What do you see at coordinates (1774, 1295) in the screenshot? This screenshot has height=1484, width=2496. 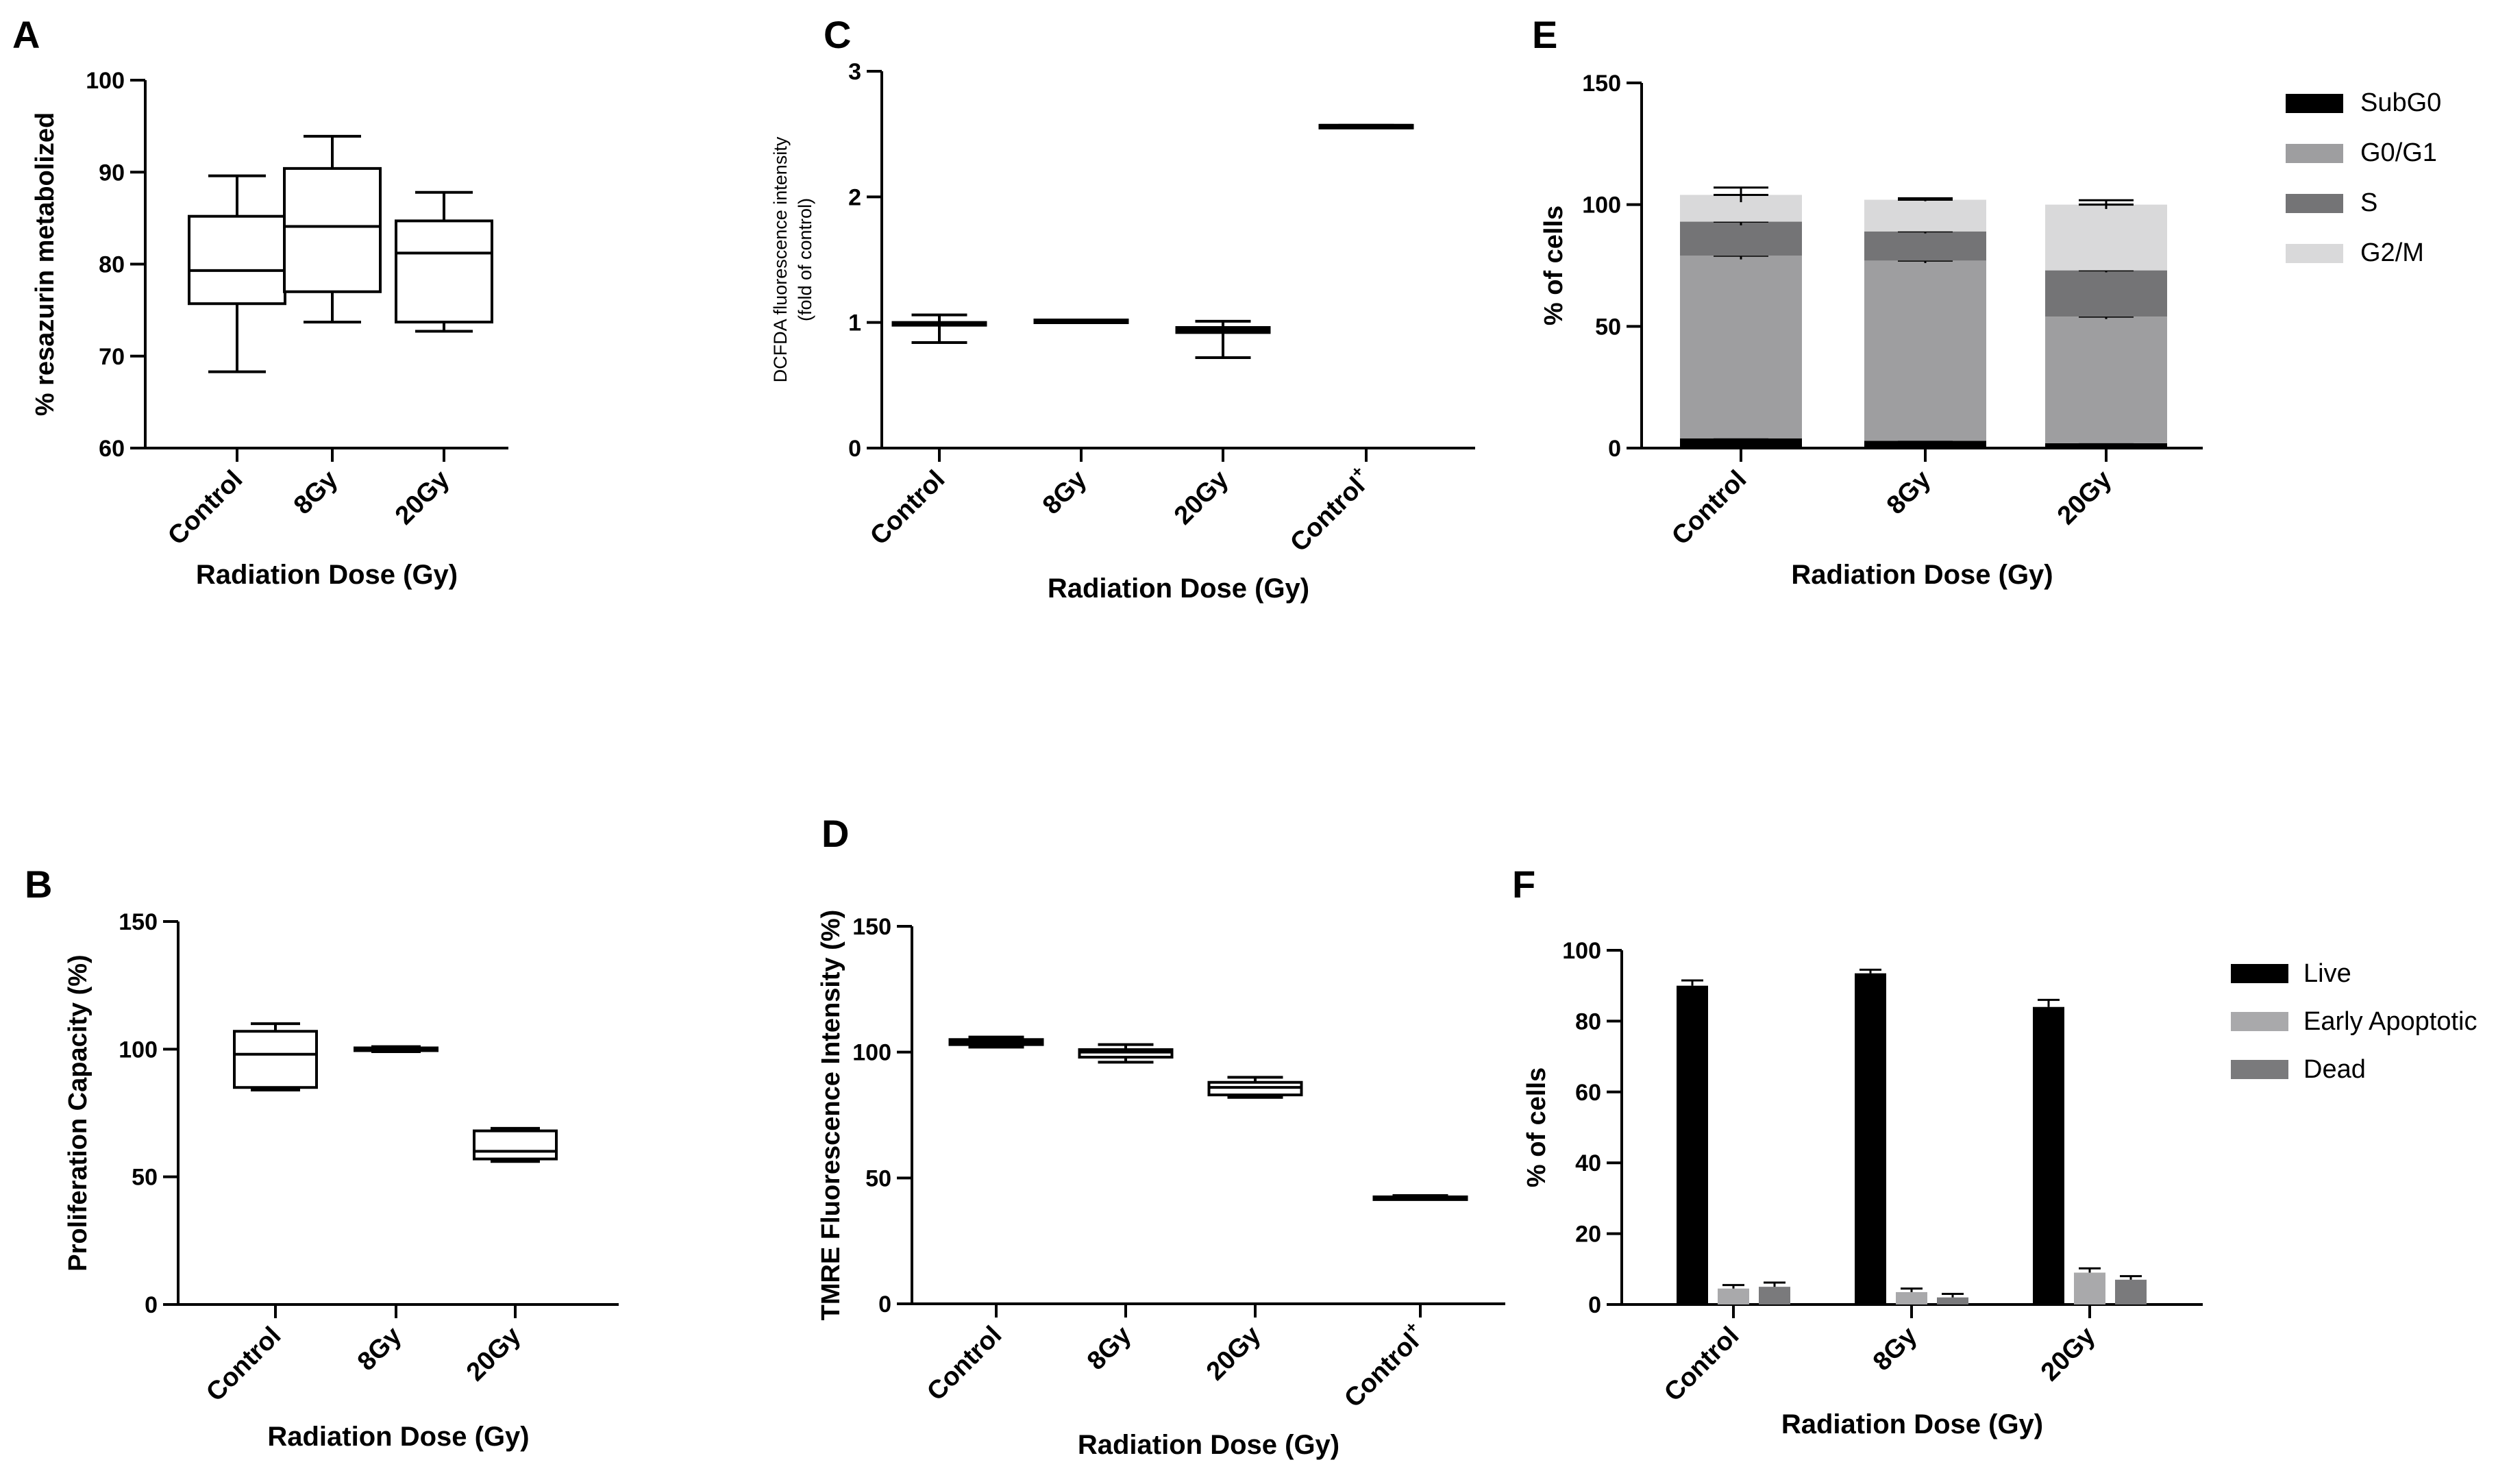 I see `bar-dead` at bounding box center [1774, 1295].